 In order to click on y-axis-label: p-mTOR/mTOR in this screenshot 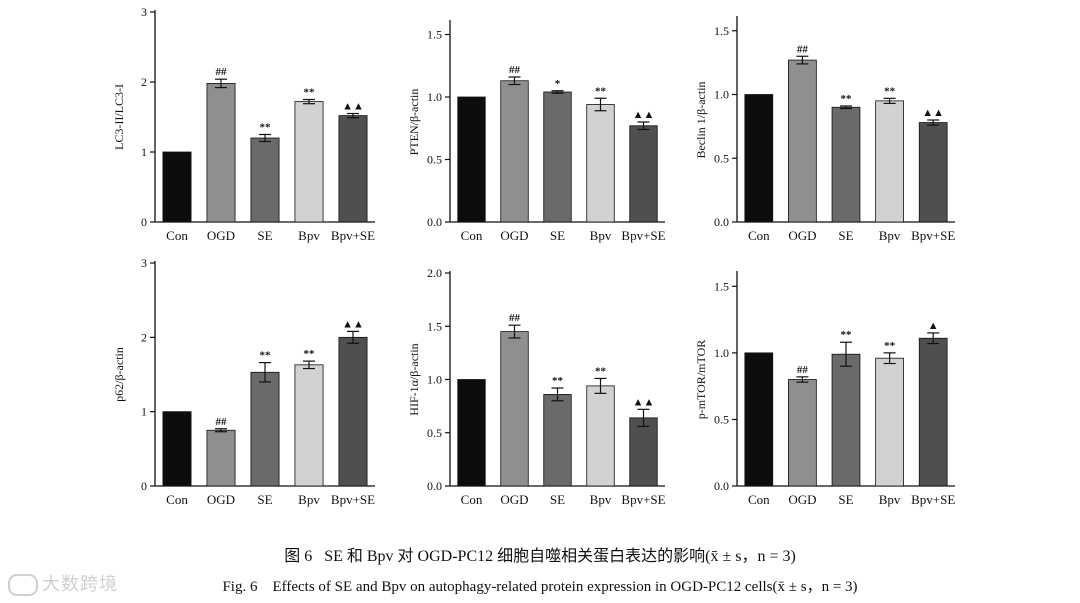, I will do `click(701, 380)`.